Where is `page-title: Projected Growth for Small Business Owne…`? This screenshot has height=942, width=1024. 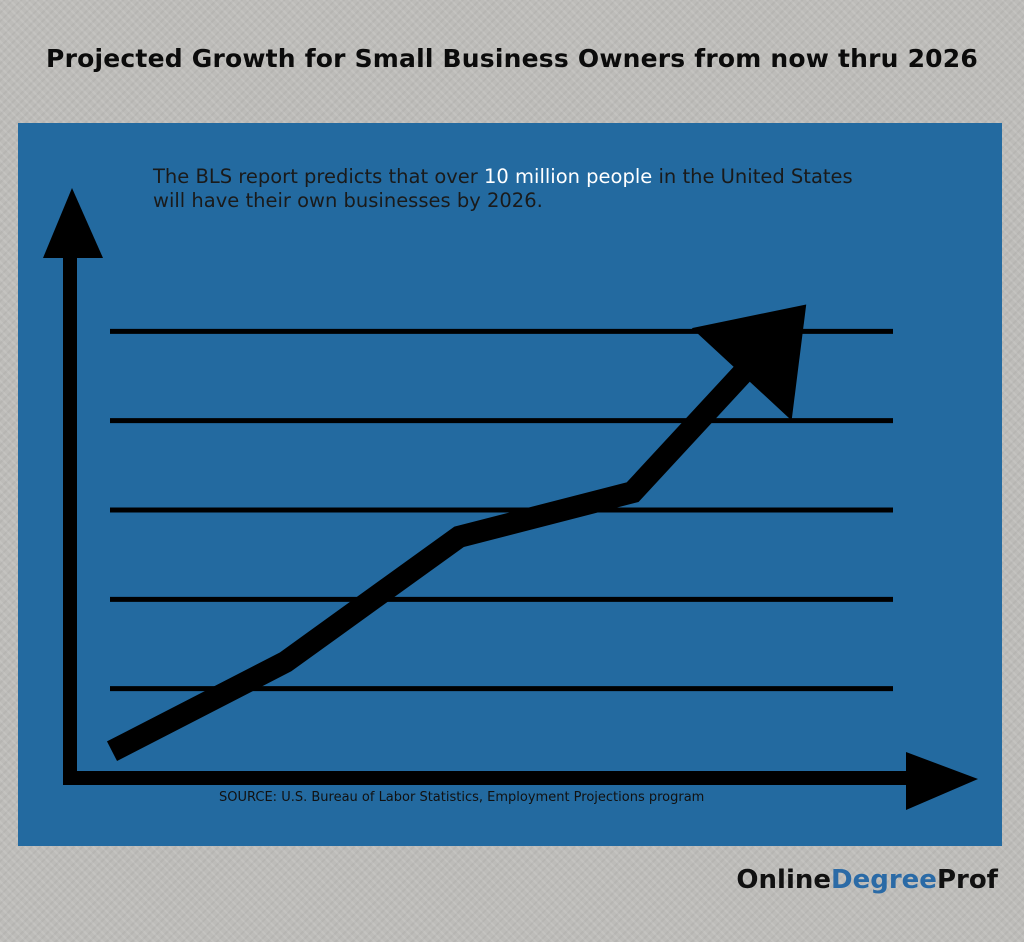
page-title: Projected Growth for Small Business Owne… is located at coordinates (512, 58).